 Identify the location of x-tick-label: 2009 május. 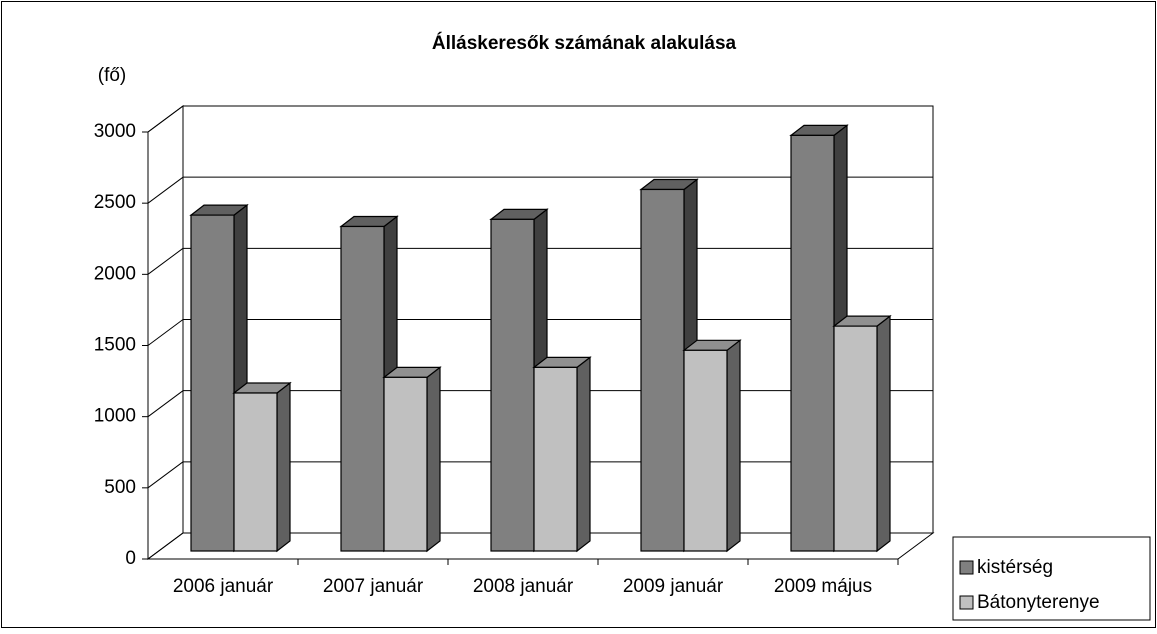
(823, 586).